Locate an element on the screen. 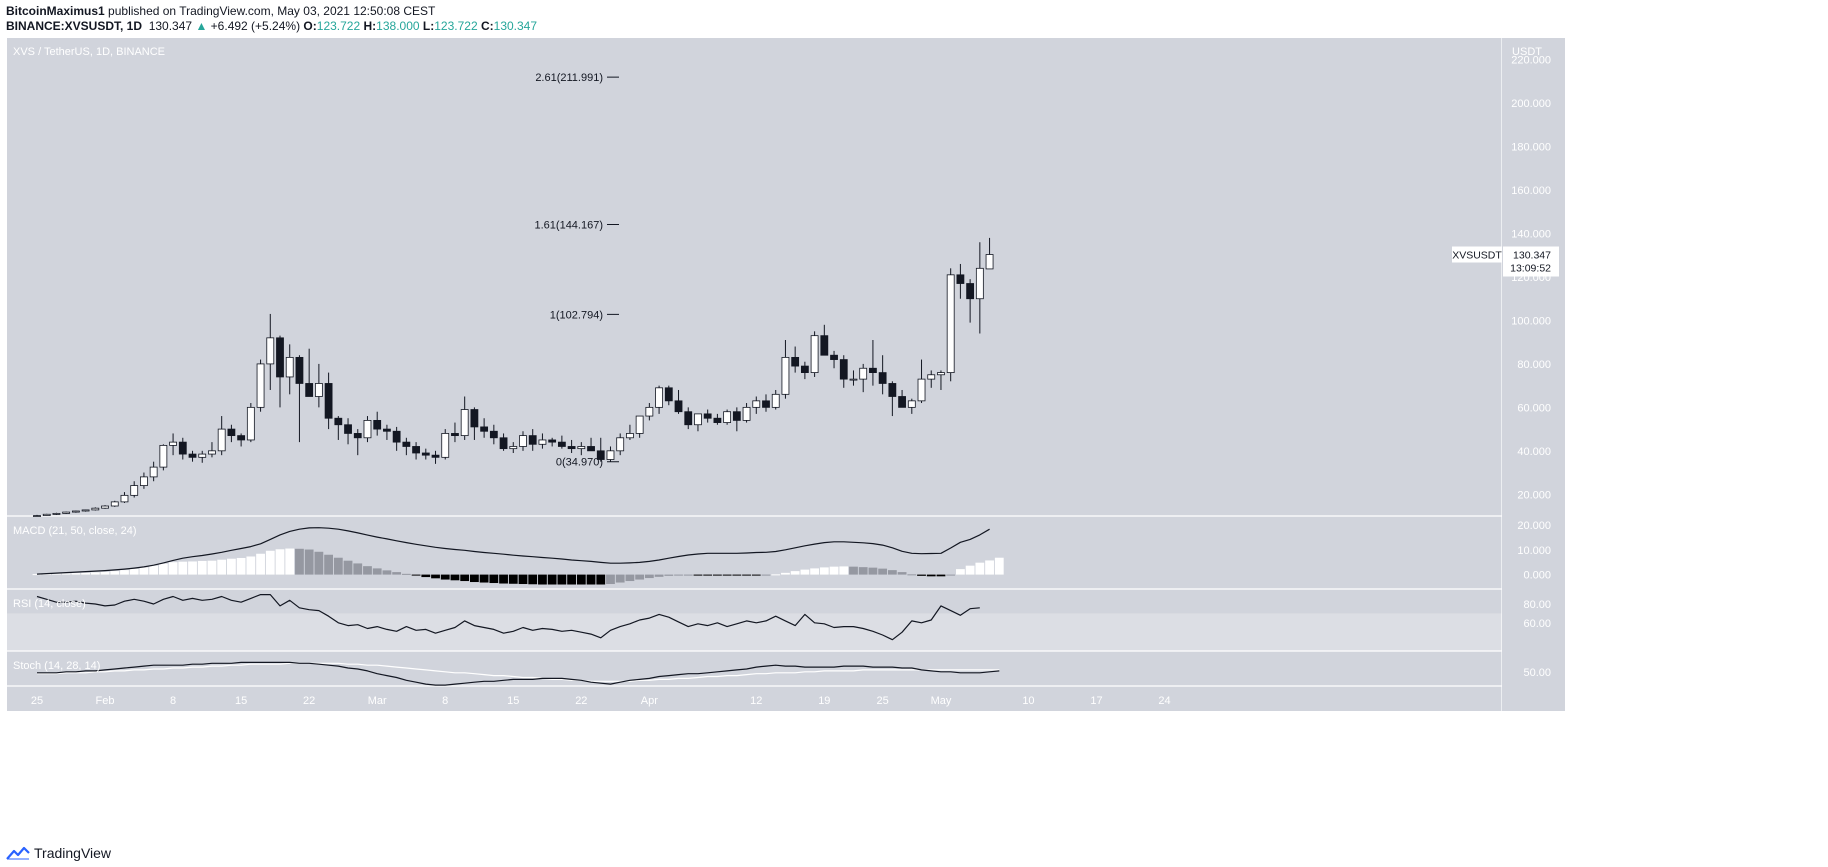 This screenshot has height=867, width=1828. fib-level-label: 1.61(144.167) is located at coordinates (569, 225).